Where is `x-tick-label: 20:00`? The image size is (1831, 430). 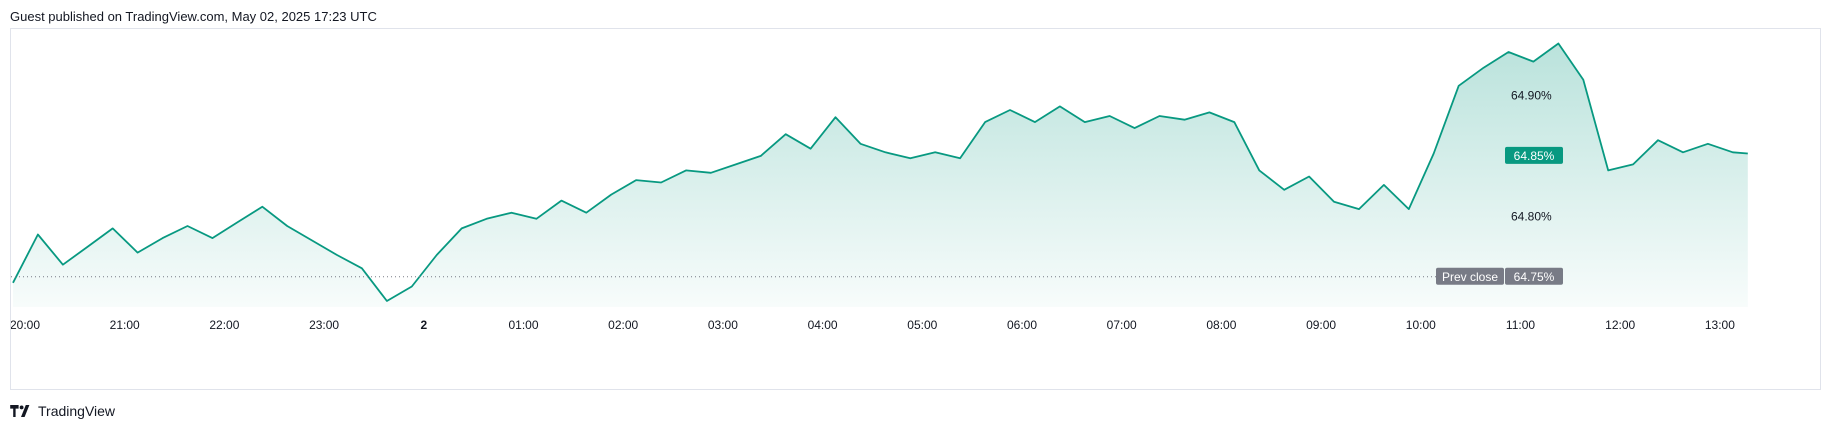
x-tick-label: 20:00 is located at coordinates (25, 325).